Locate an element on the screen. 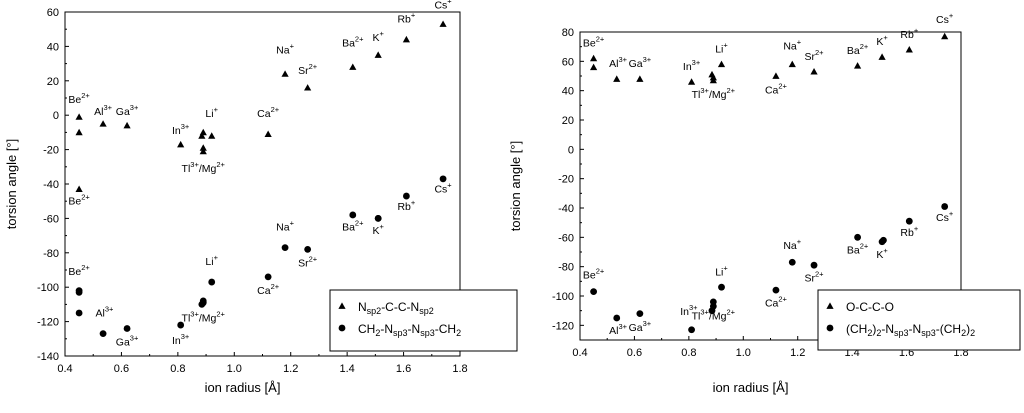 The height and width of the screenshot is (413, 1024). ion-symbol: Sr is located at coordinates (810, 278).